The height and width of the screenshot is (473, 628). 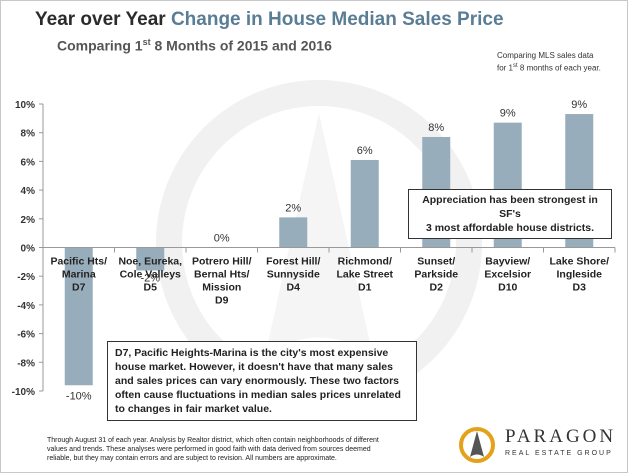 What do you see at coordinates (436, 128) in the screenshot?
I see `data-label: 8%` at bounding box center [436, 128].